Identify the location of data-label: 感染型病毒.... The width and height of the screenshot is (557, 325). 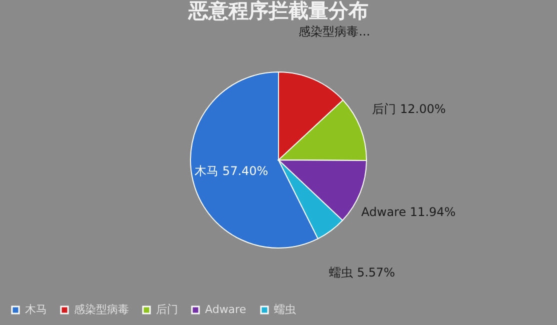
(334, 31).